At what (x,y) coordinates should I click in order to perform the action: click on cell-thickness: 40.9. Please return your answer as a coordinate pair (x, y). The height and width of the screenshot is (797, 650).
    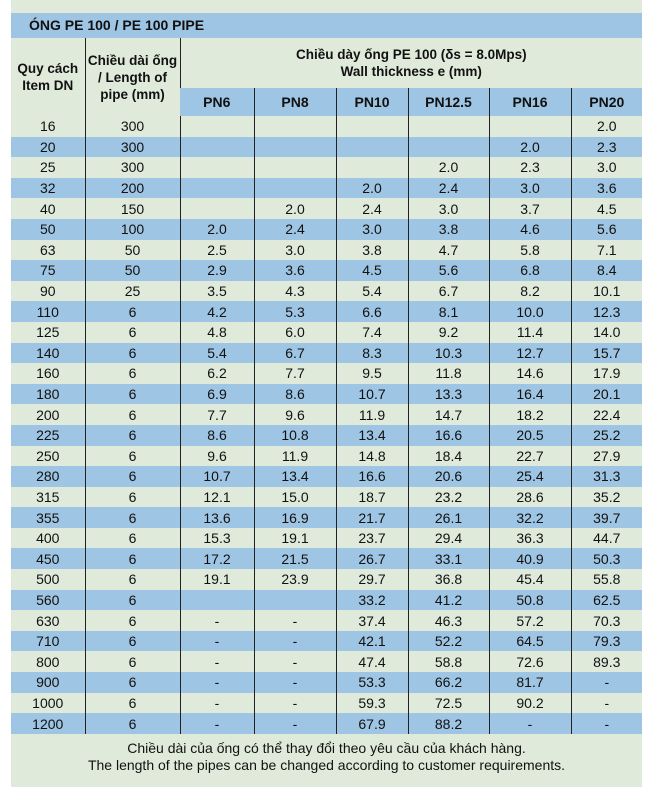
    Looking at the image, I should click on (529, 559).